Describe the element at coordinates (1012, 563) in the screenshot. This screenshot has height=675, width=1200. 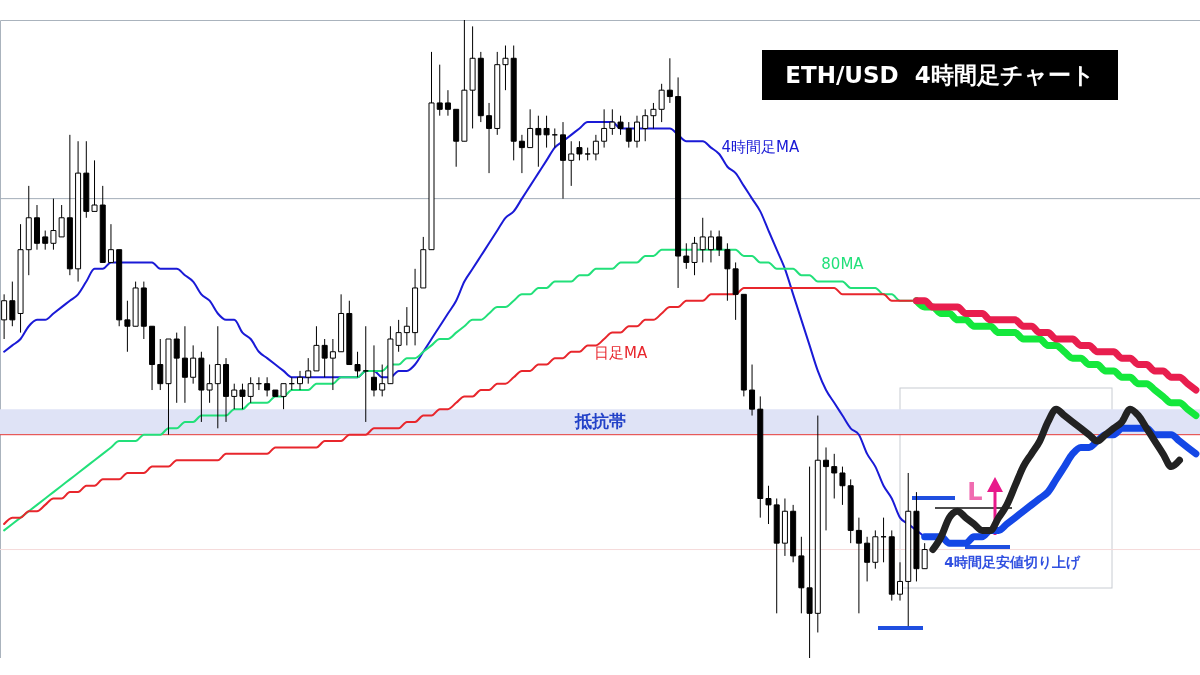
I see `annotation: 4時間足安値切り上げ` at that location.